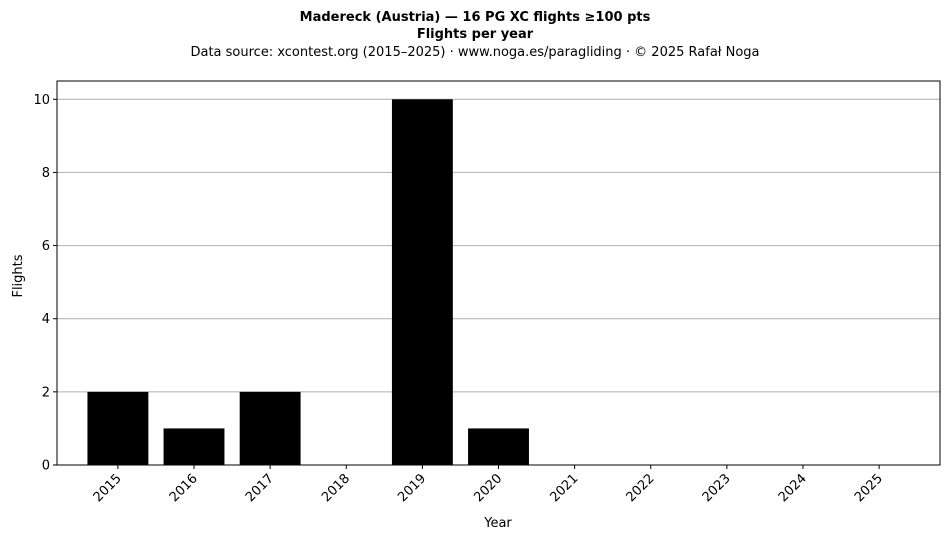  What do you see at coordinates (564, 488) in the screenshot?
I see `x-tick-label: 2021` at bounding box center [564, 488].